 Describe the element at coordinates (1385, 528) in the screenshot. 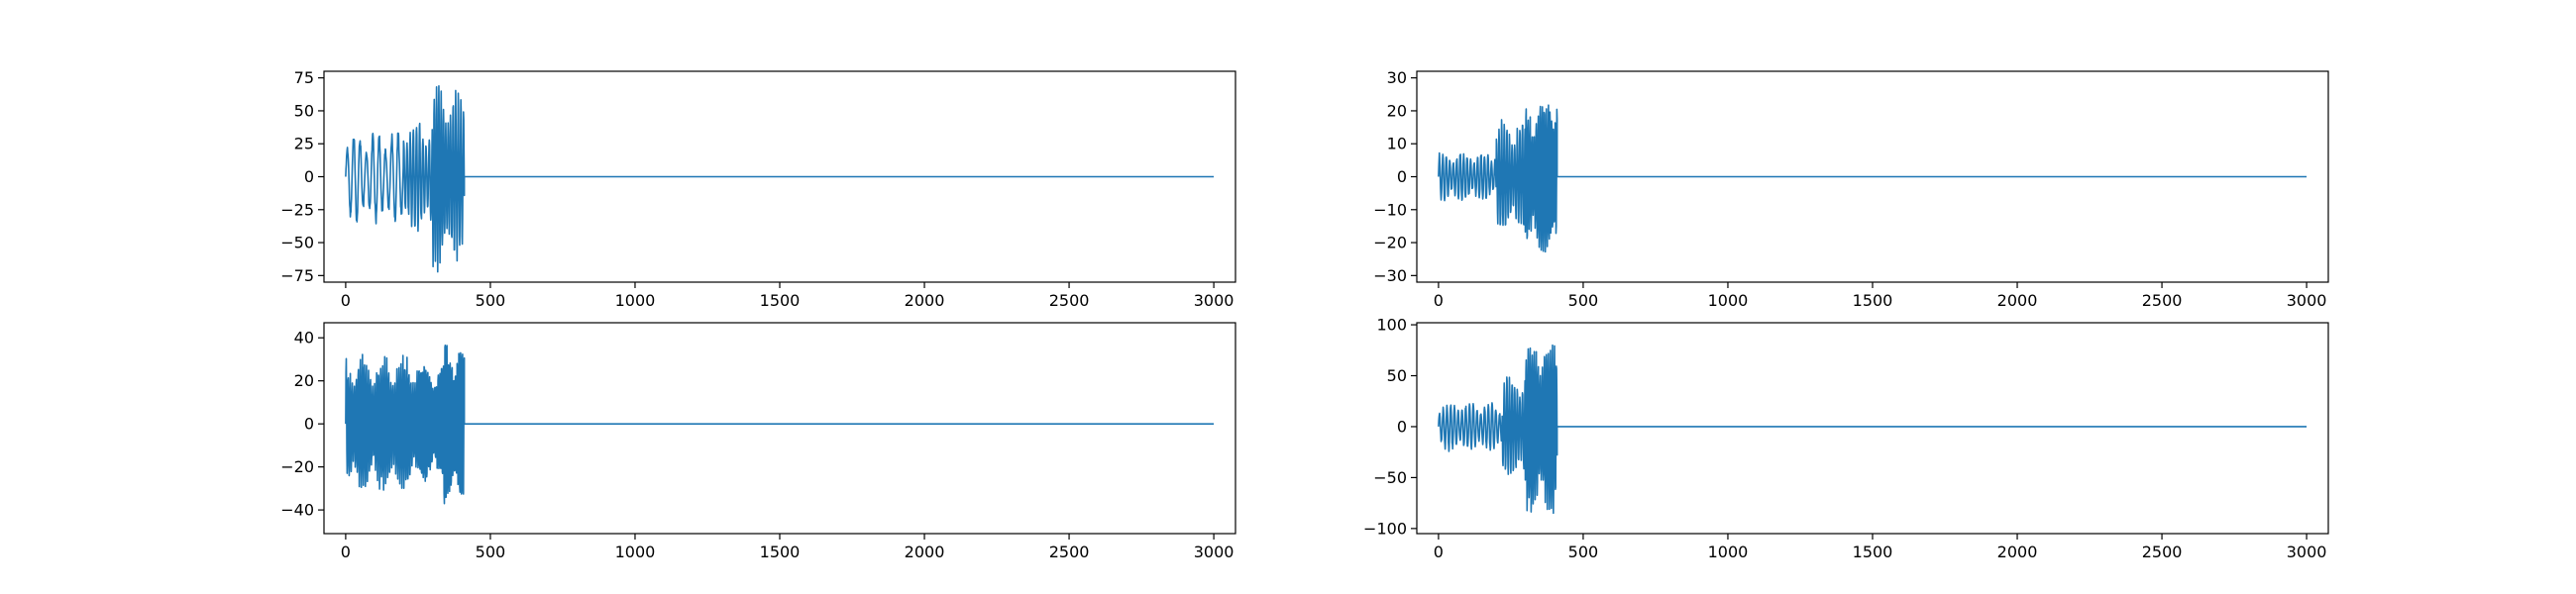

I see `y-tick-label: −100` at that location.